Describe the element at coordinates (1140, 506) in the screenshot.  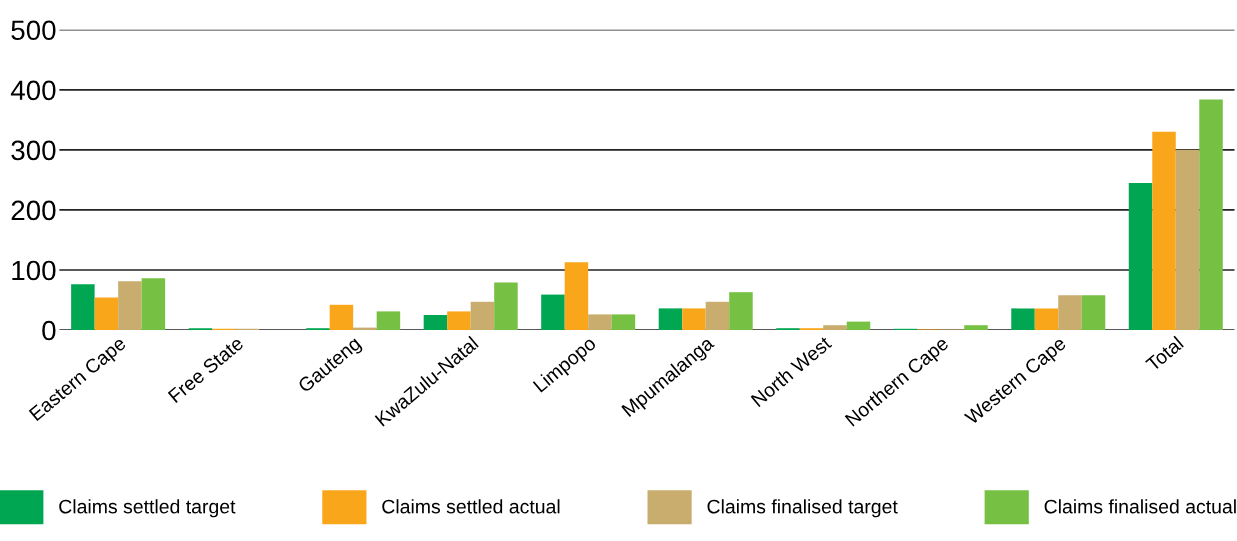
I see `legend-label: Claims finalised actual` at that location.